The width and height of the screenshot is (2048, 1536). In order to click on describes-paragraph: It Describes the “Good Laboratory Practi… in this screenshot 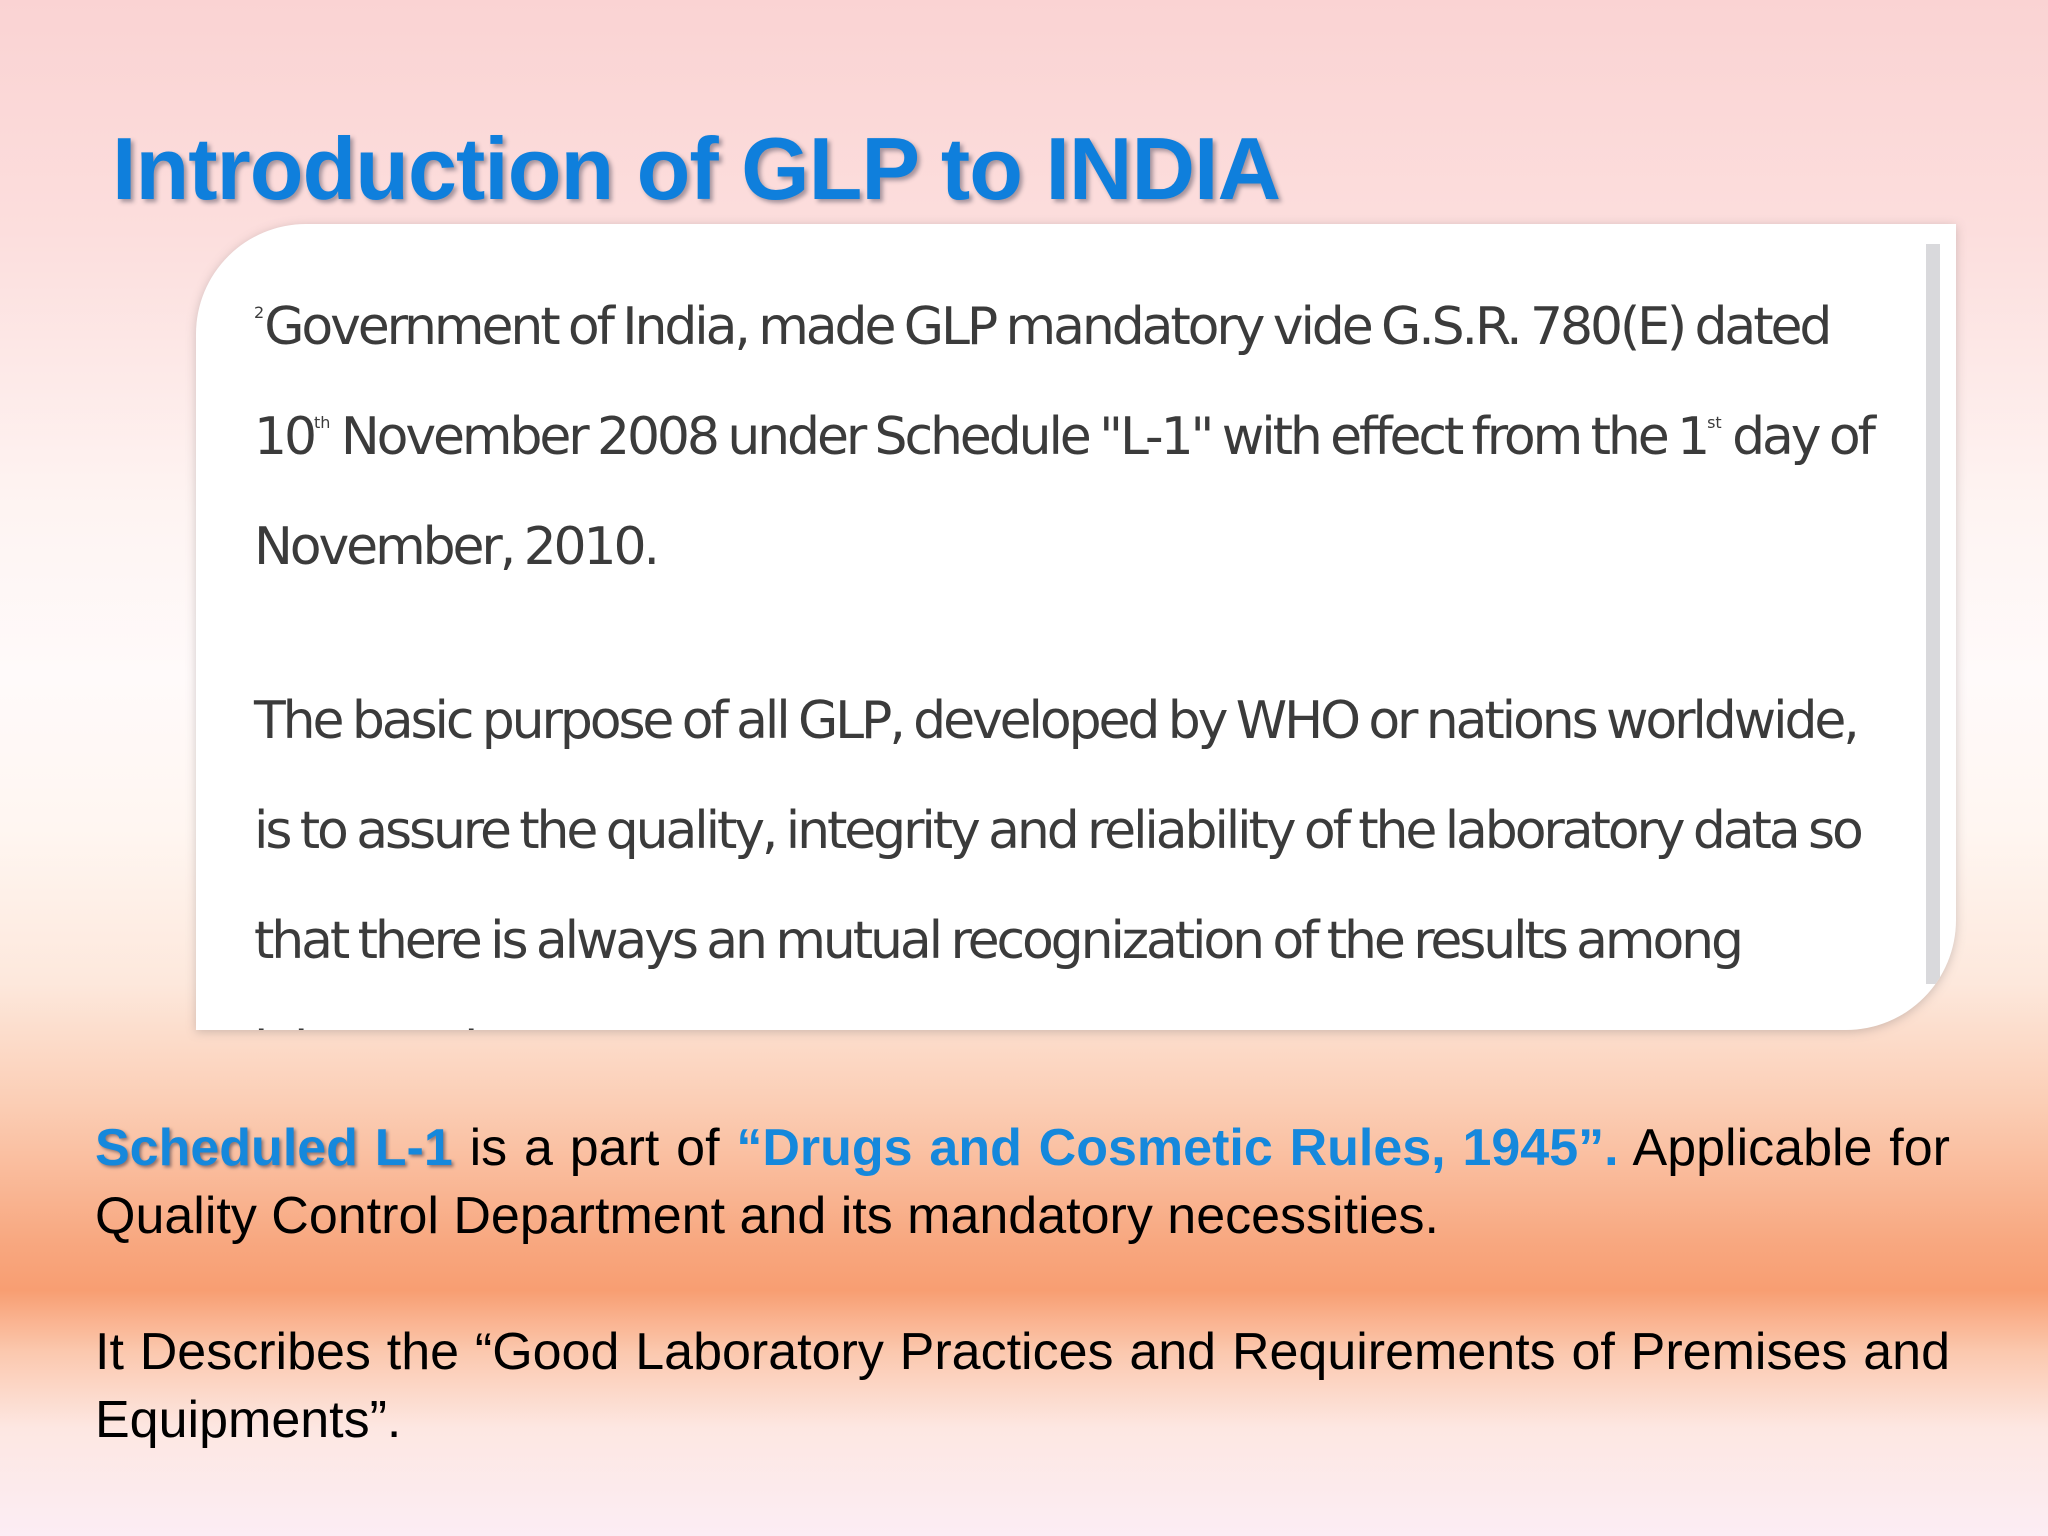, I will do `click(1022, 1386)`.